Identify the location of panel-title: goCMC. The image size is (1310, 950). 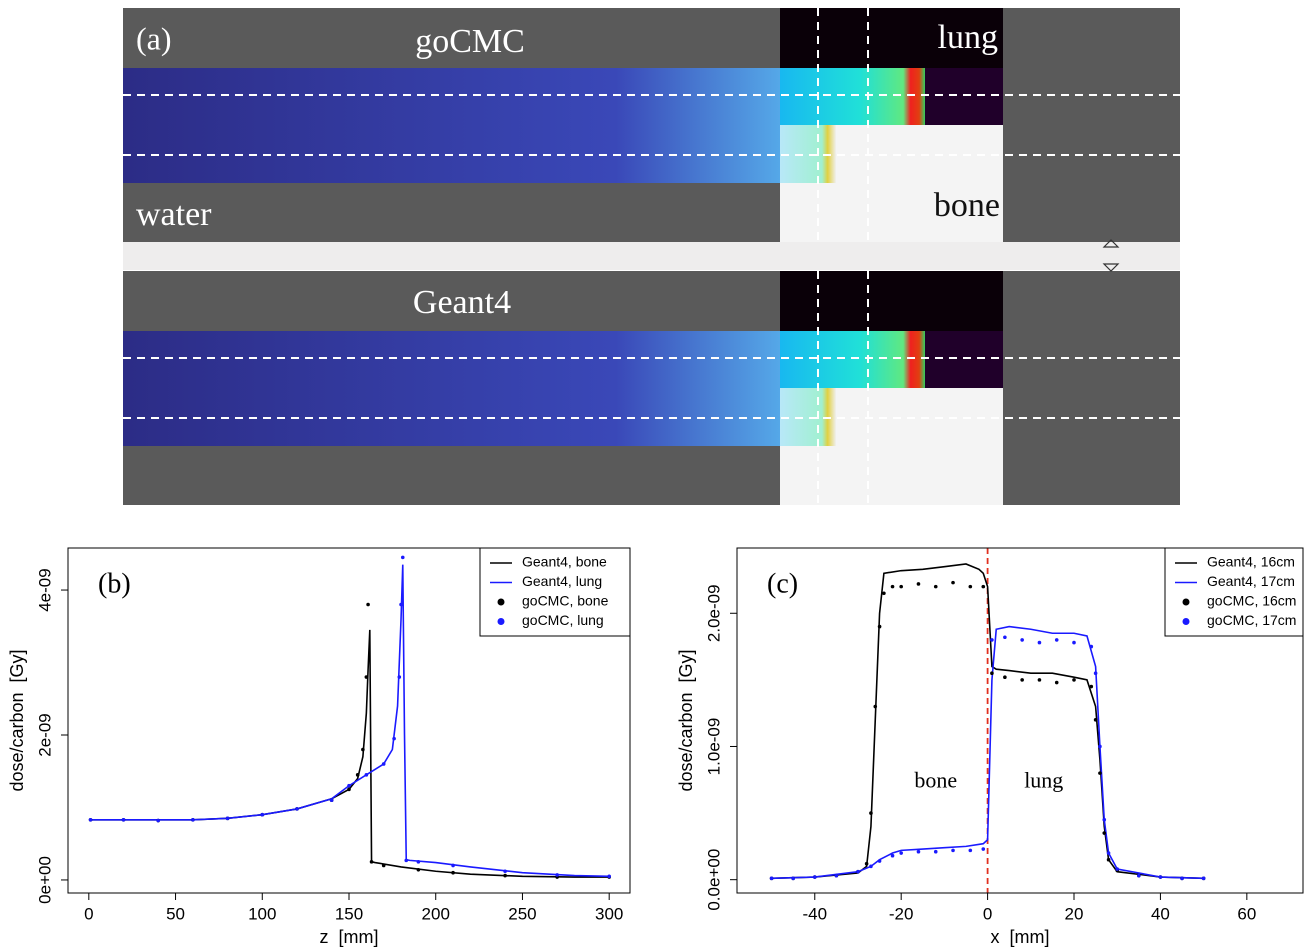
(470, 41).